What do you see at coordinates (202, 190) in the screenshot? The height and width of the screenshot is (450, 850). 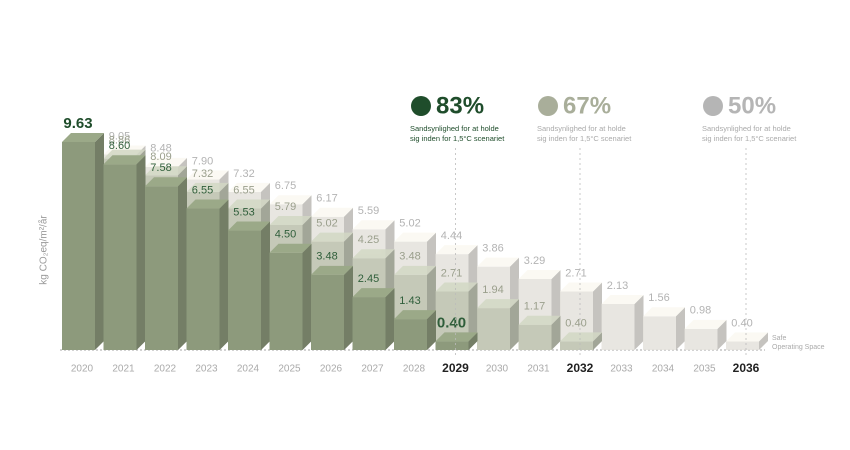 I see `value-label: 6.55` at bounding box center [202, 190].